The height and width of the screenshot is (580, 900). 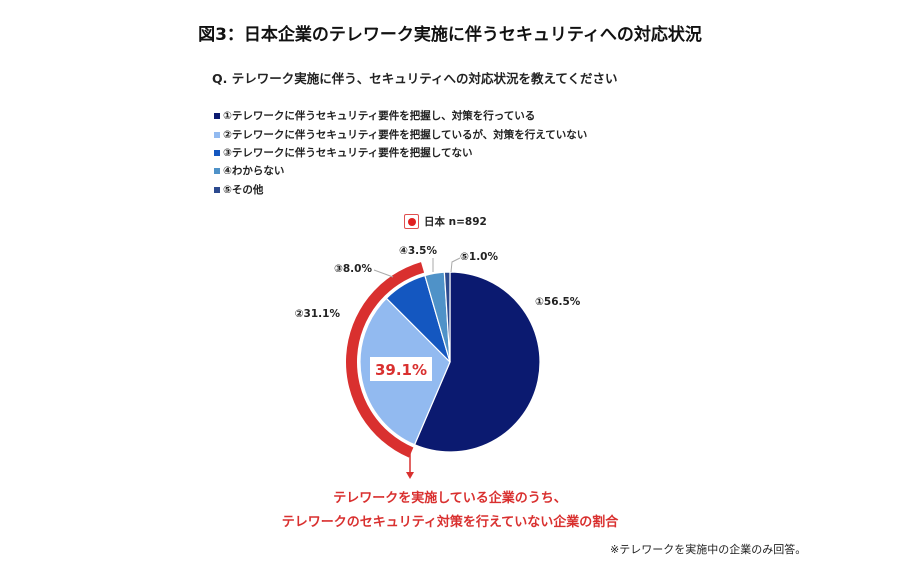 I want to click on highlight-caption-line2: テレワークのセキュリティ対策を行えていない企業の割合, so click(x=450, y=522).